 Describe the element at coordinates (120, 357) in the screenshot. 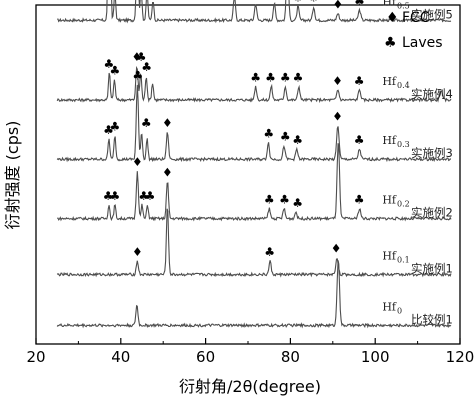

I see `x-tick-label: 40` at that location.